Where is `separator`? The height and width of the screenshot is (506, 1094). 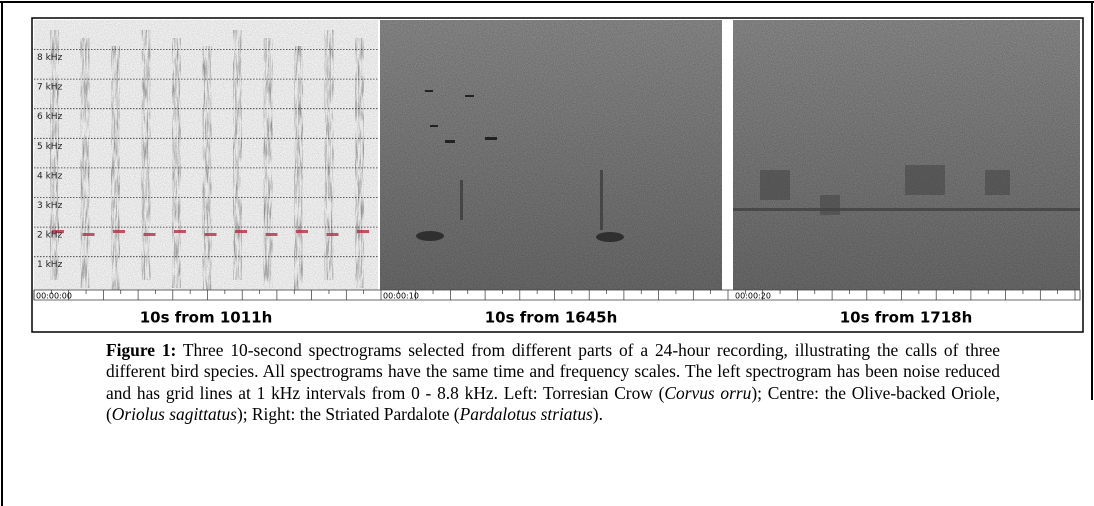 separator is located at coordinates (727, 155).